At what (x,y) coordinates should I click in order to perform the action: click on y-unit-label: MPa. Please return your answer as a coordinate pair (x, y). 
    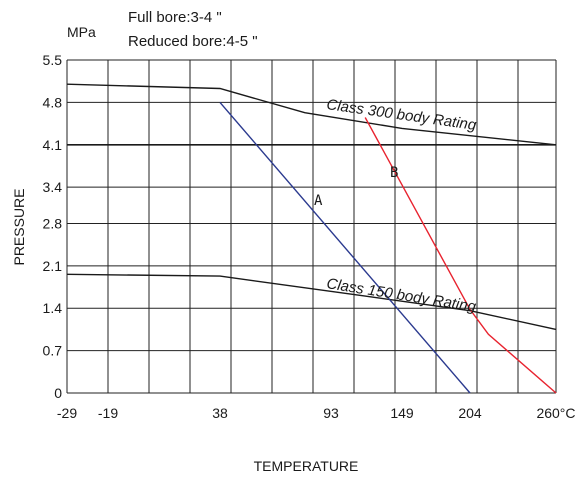
    Looking at the image, I should click on (81, 32).